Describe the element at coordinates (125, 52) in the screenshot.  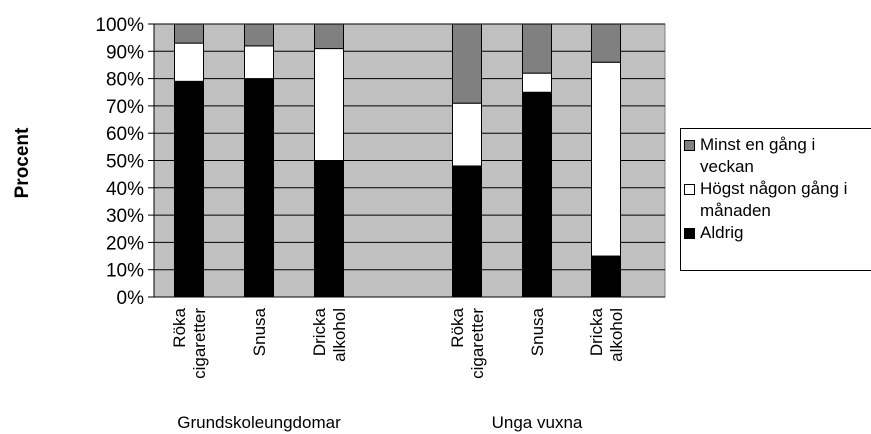
I see `y-tick-label: 90%` at that location.